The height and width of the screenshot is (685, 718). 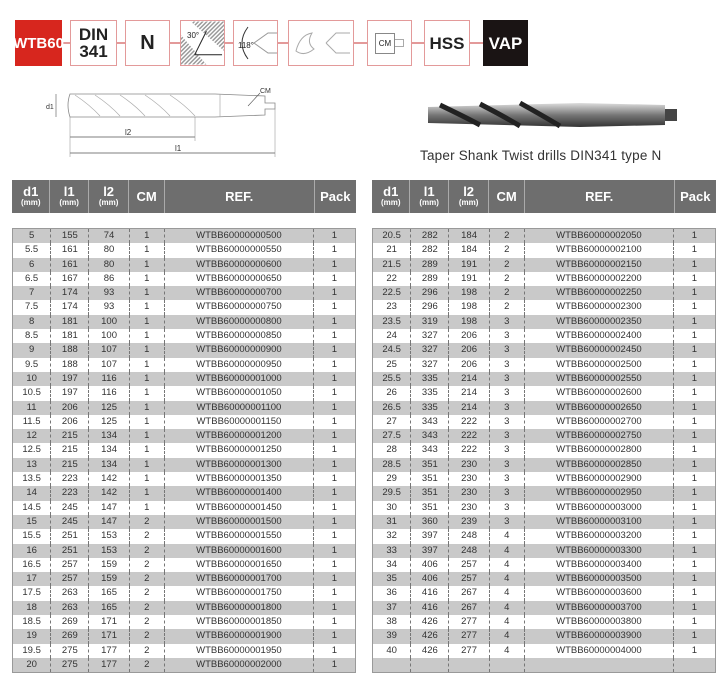 What do you see at coordinates (469, 608) in the screenshot?
I see `cell-l2: 267` at bounding box center [469, 608].